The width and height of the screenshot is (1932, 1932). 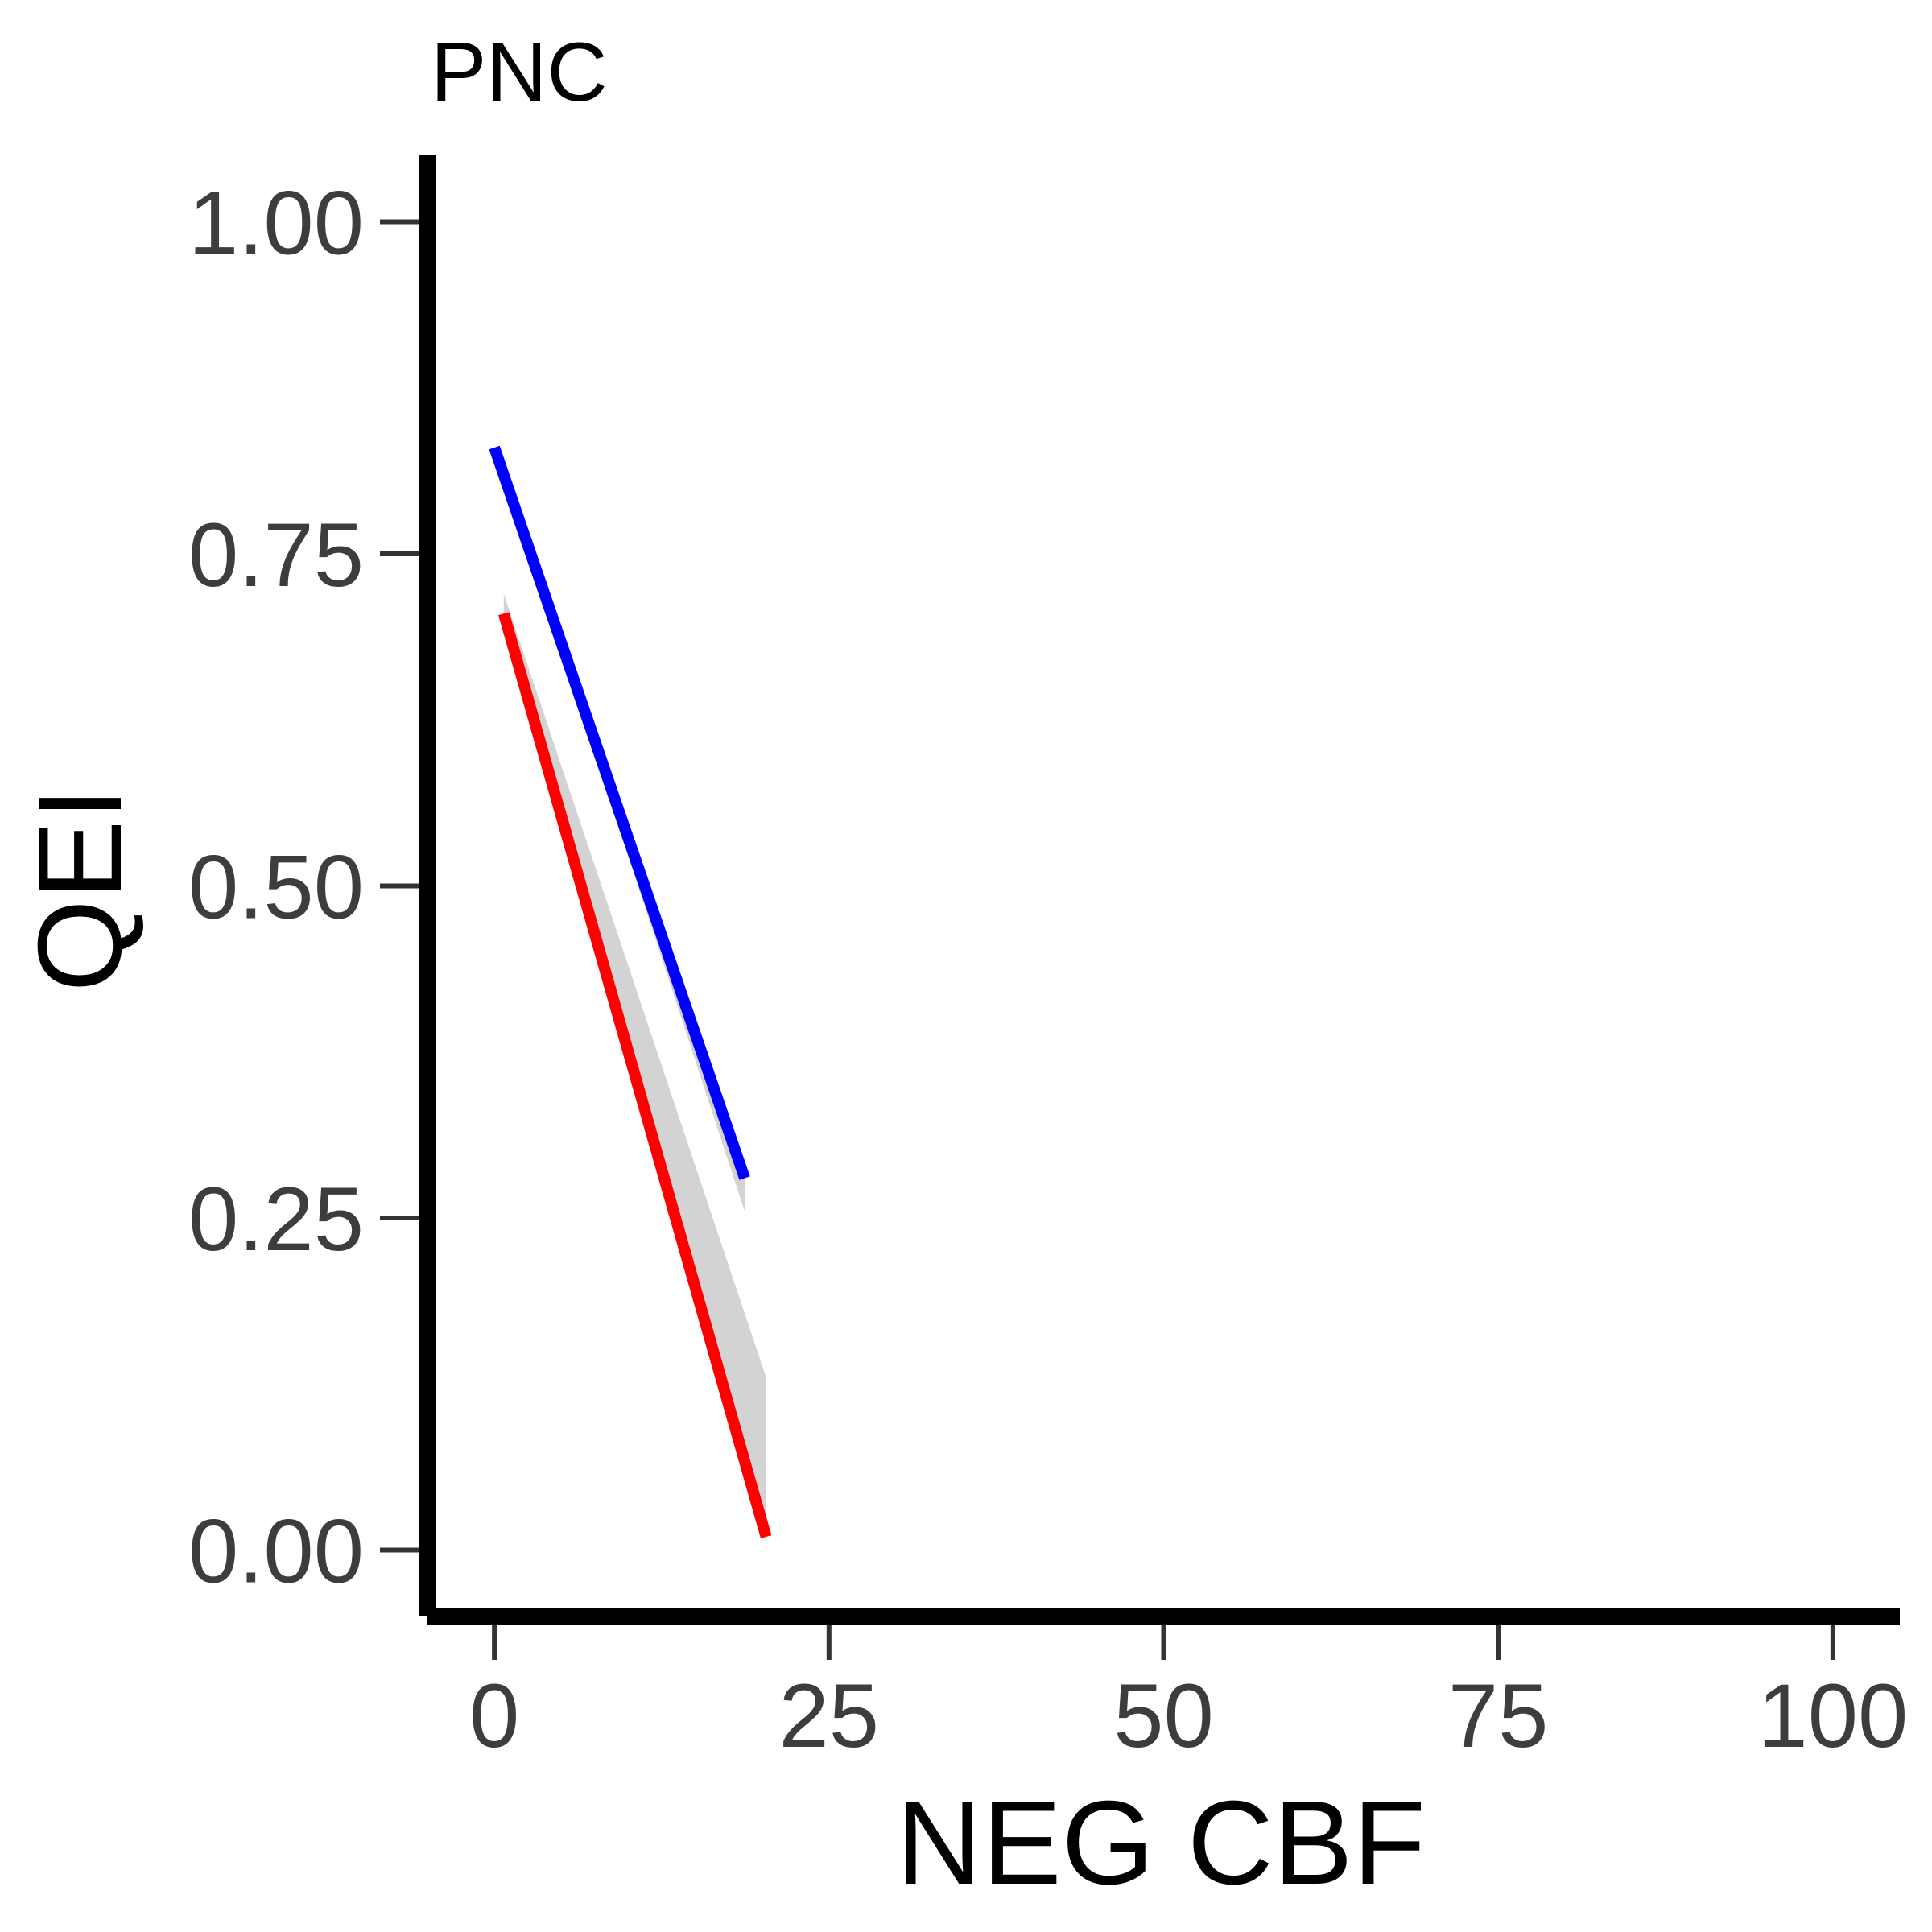 I want to click on y-axis-title: QEI, so click(x=80, y=890).